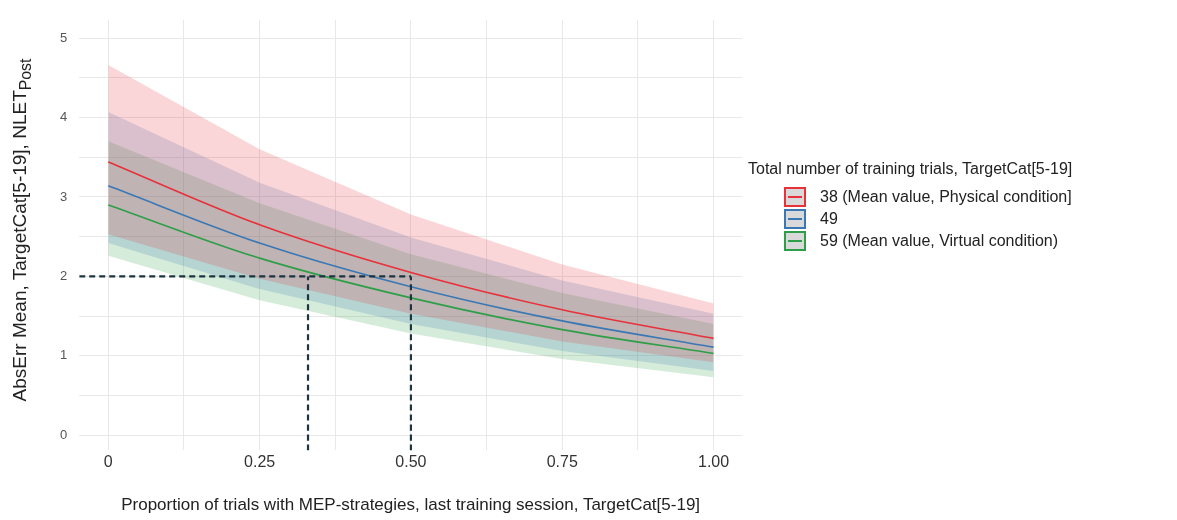  I want to click on y-tick-label: 0, so click(64, 434).